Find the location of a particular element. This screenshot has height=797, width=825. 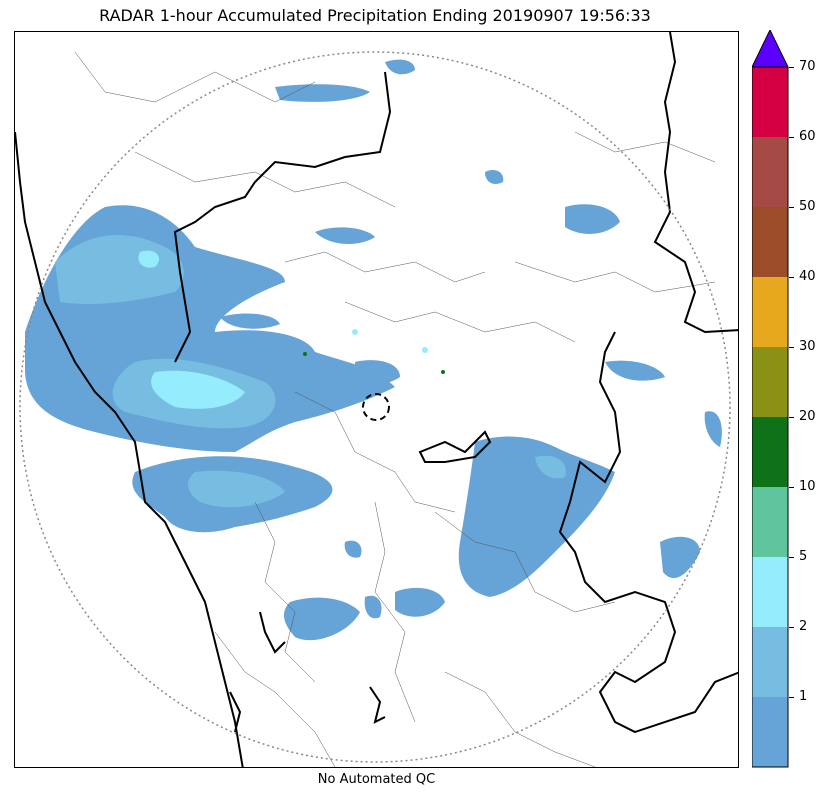

colorbar-tick-label: 30 is located at coordinates (807, 346).